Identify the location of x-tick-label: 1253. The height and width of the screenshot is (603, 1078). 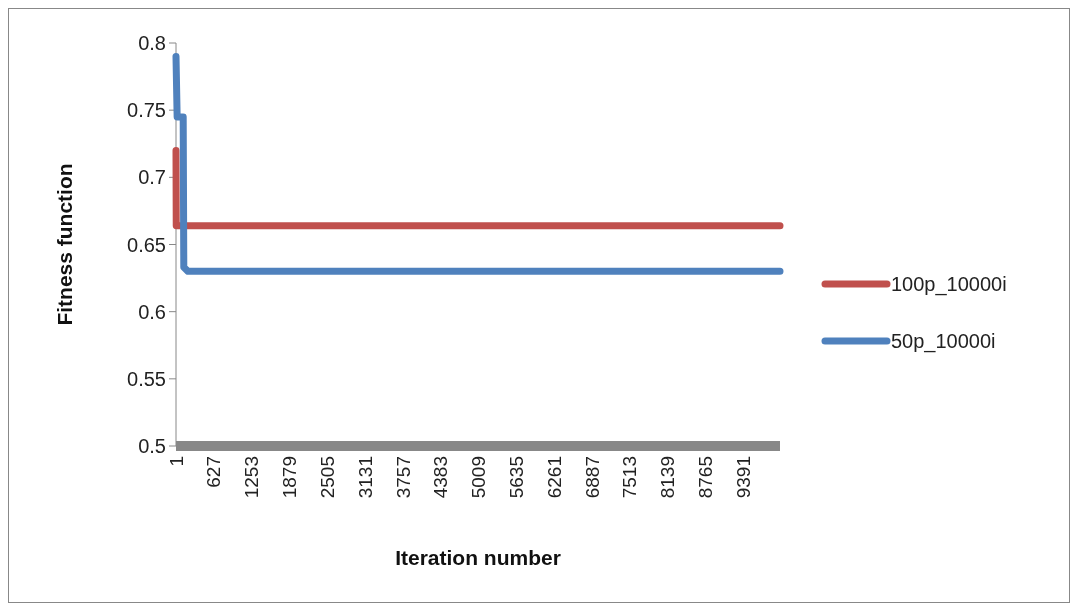
(252, 477).